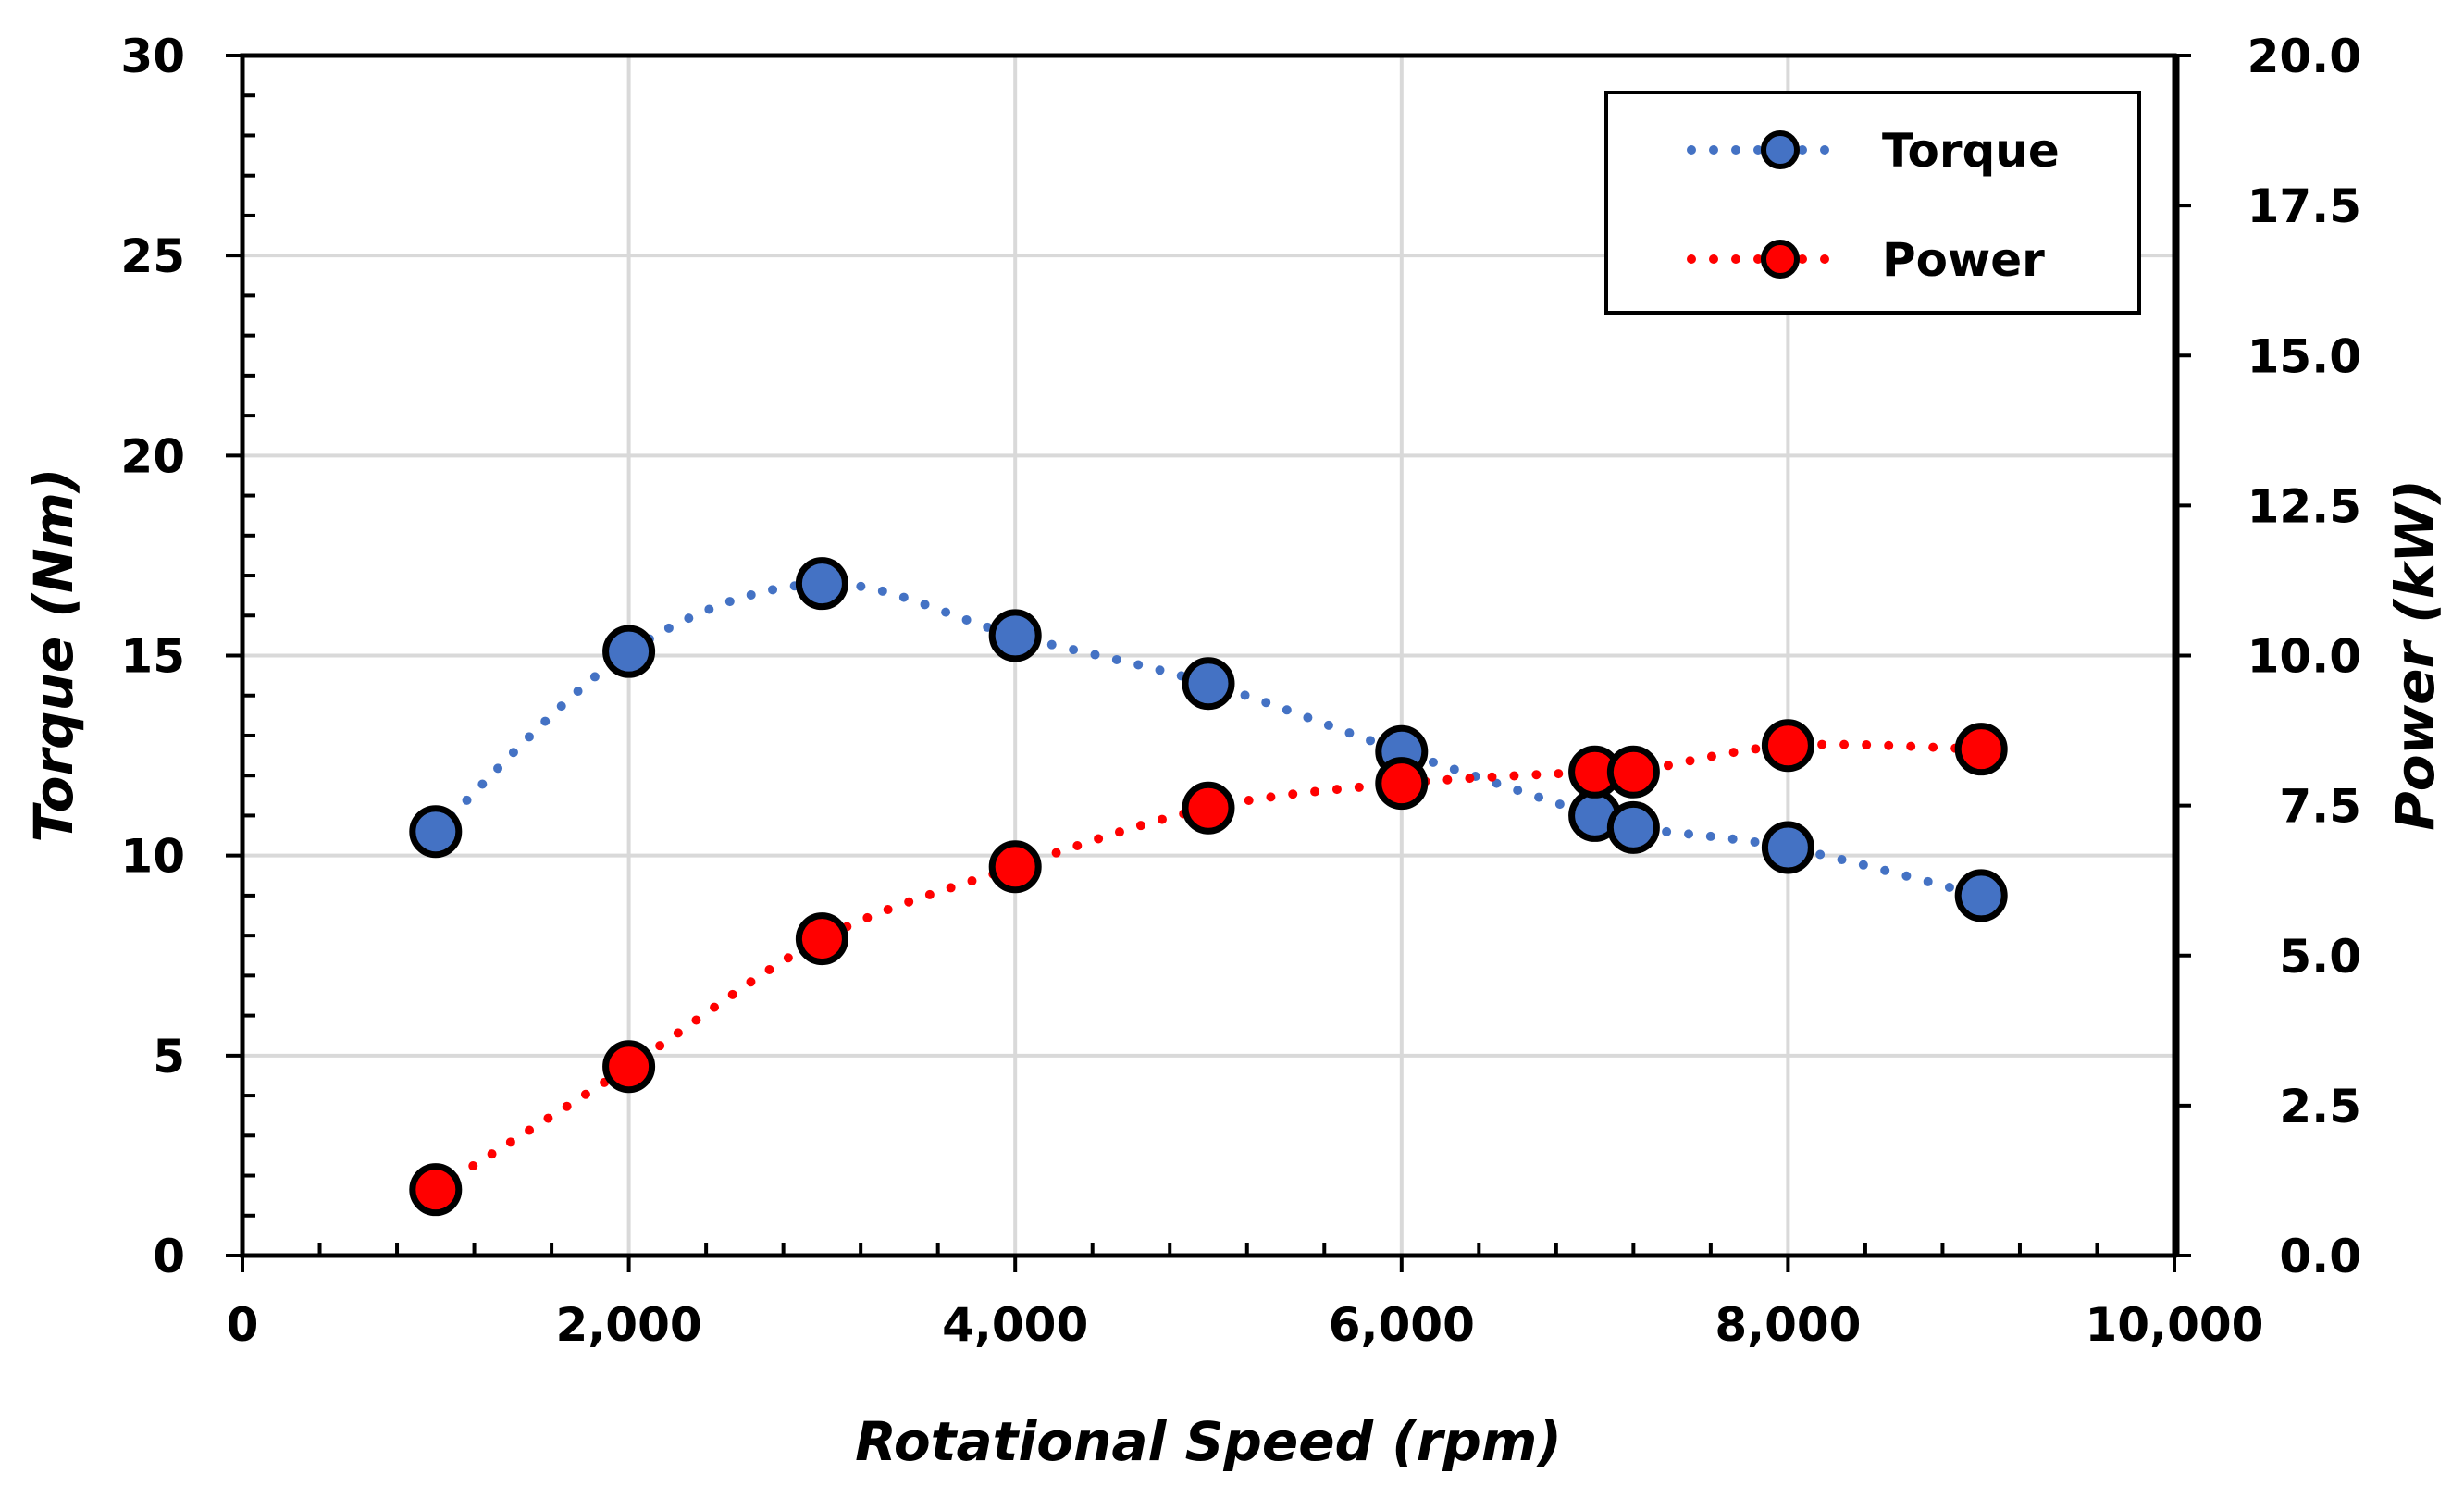 The width and height of the screenshot is (2464, 1498). I want to click on legend-torque-marker, so click(1781, 149).